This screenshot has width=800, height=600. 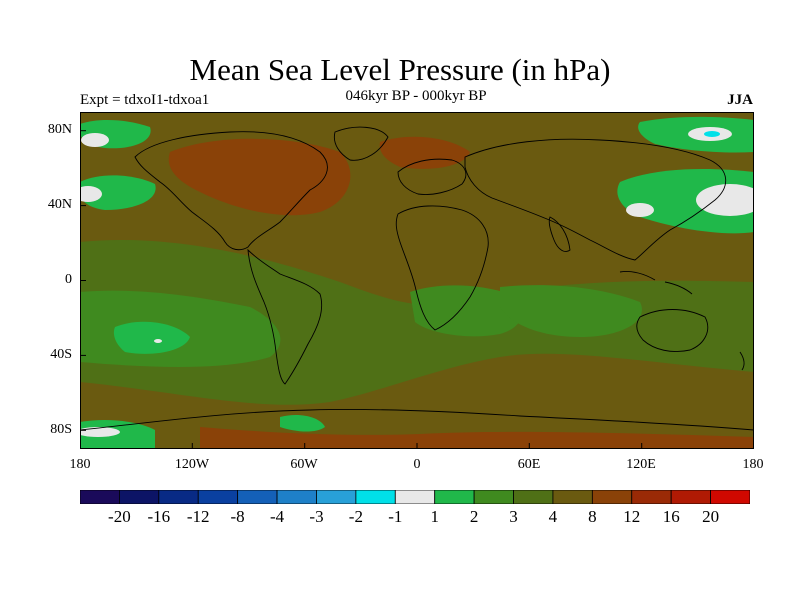 What do you see at coordinates (725, 200) in the screenshot?
I see `asia-east-core` at bounding box center [725, 200].